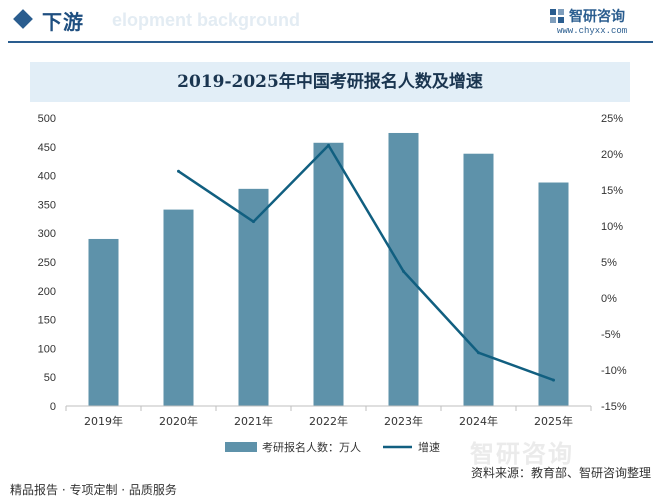 Image resolution: width=661 pixels, height=502 pixels. Describe the element at coordinates (93, 490) in the screenshot. I see `footer-slogan: 精品报告 · 专项定制 · 品质服务` at that location.